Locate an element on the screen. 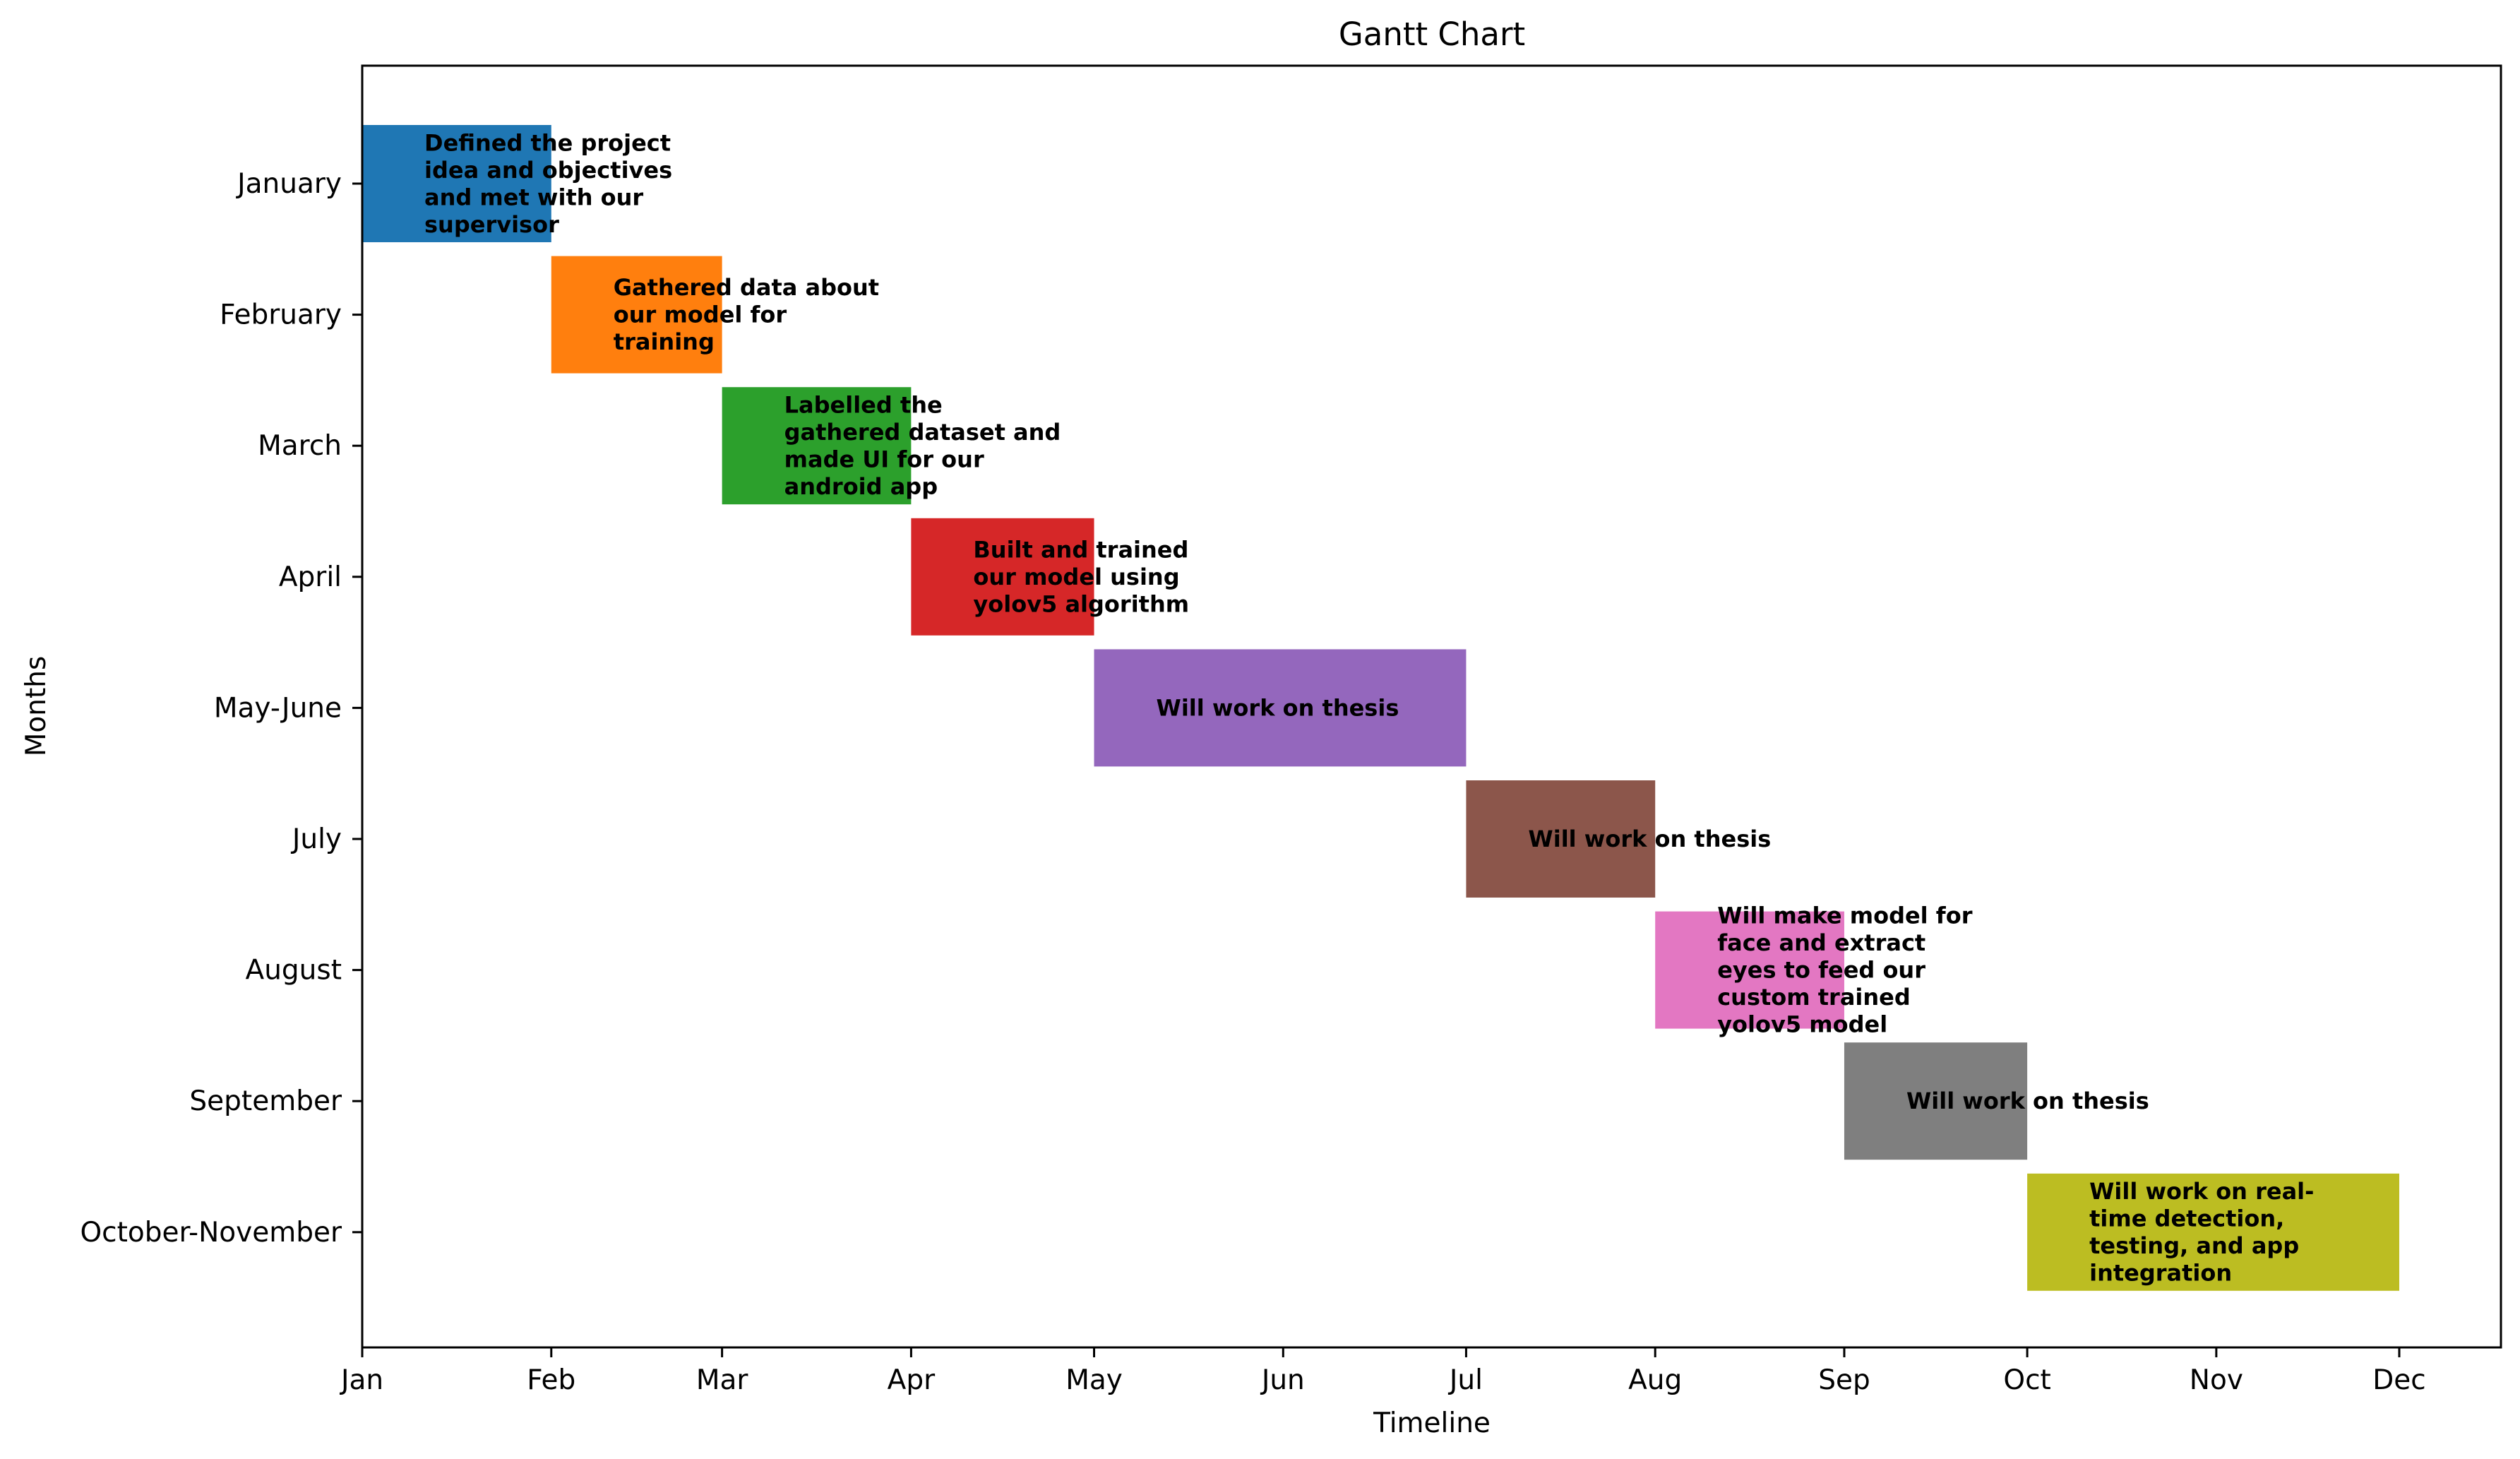 The image size is (2520, 1459). task-label-line: gathered dataset and is located at coordinates (923, 433).